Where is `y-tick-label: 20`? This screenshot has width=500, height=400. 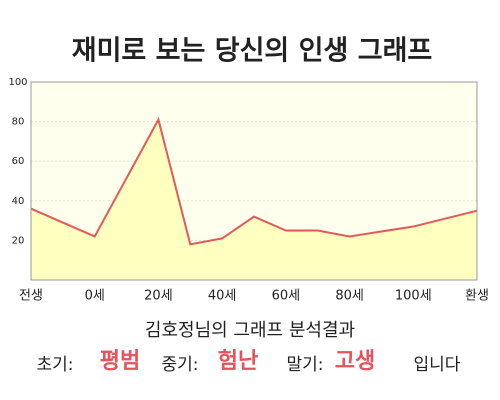
y-tick-label: 20 is located at coordinates (18, 240).